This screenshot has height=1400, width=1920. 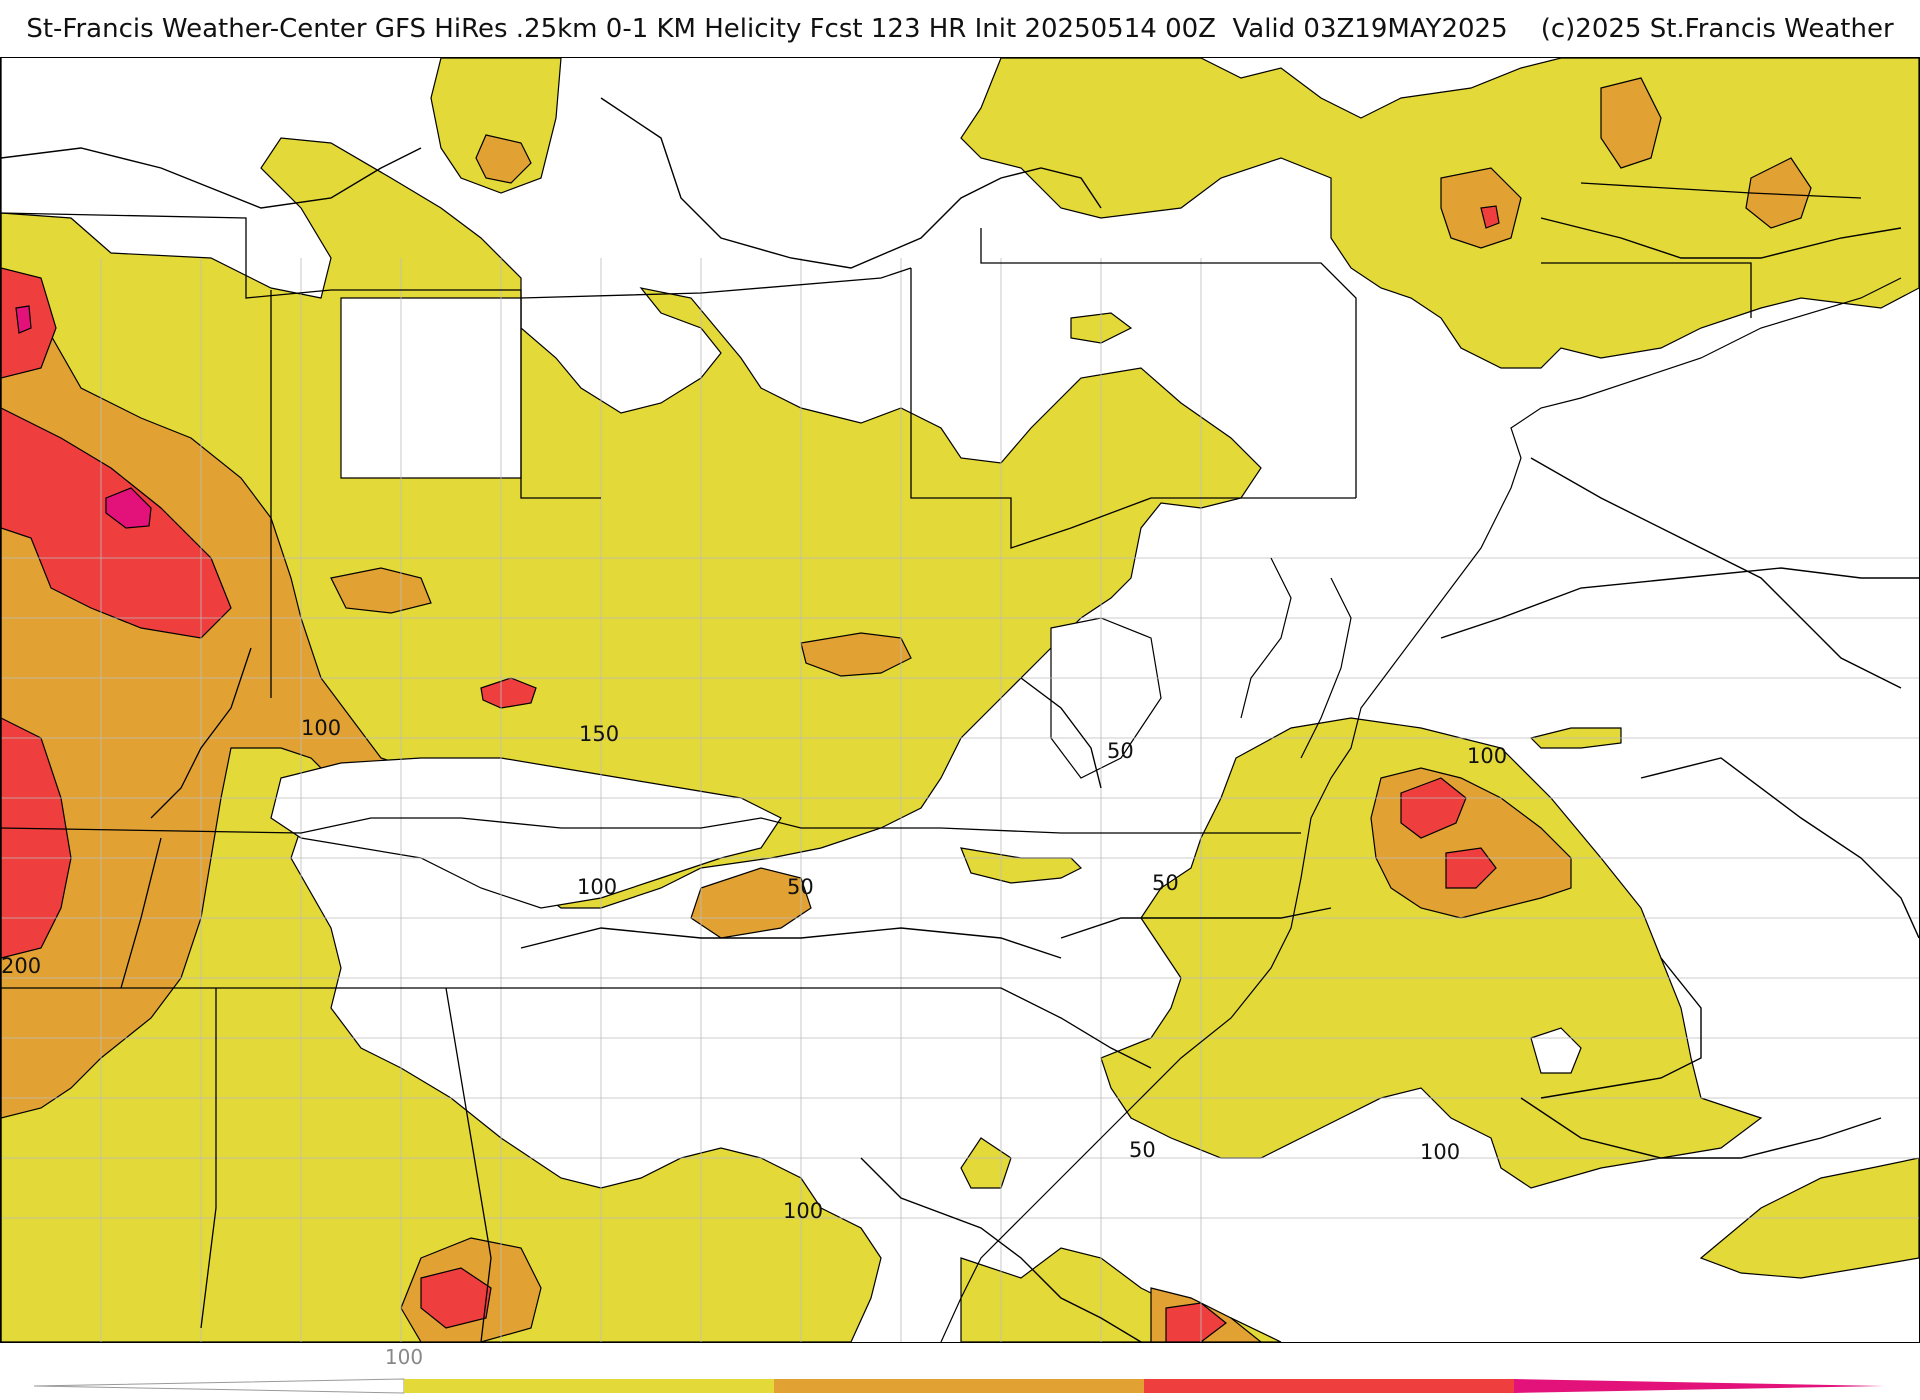 What do you see at coordinates (404, 1357) in the screenshot?
I see `colorbar-tick-100: 100` at bounding box center [404, 1357].